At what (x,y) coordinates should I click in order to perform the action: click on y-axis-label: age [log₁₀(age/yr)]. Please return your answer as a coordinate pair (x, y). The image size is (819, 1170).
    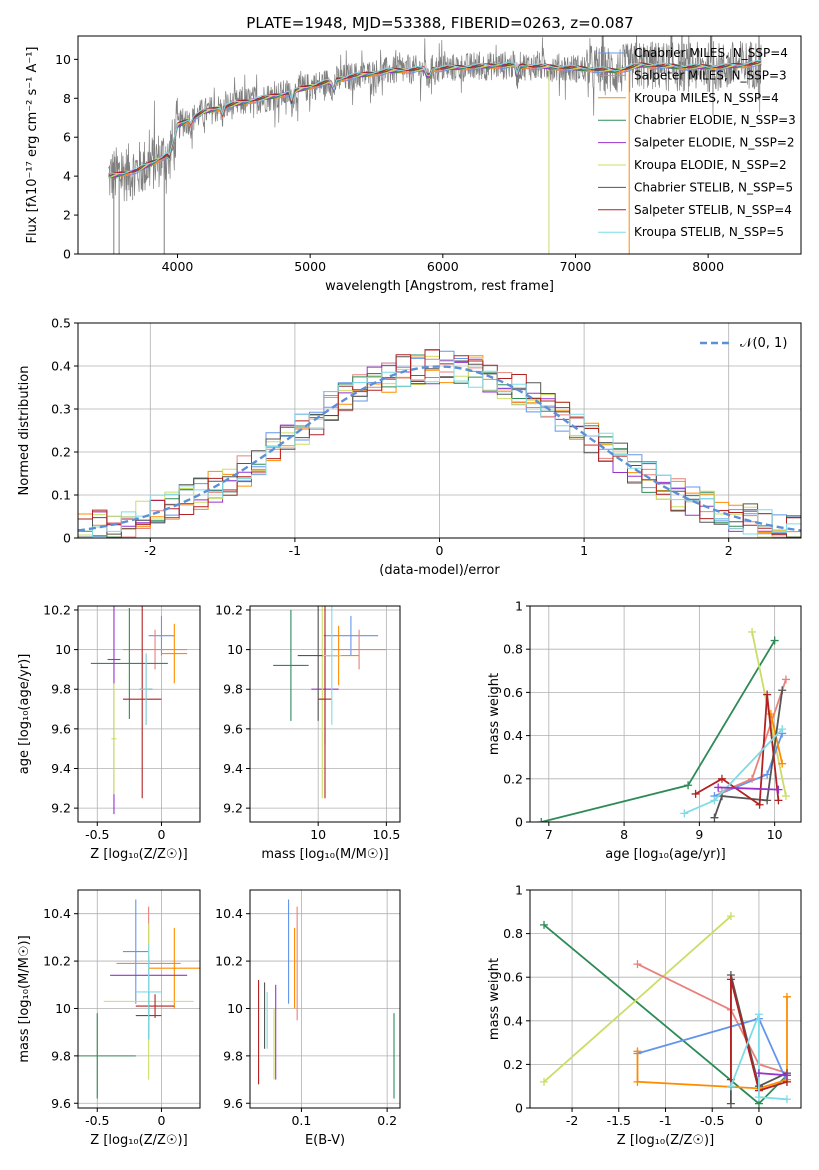
    Looking at the image, I should click on (24, 714).